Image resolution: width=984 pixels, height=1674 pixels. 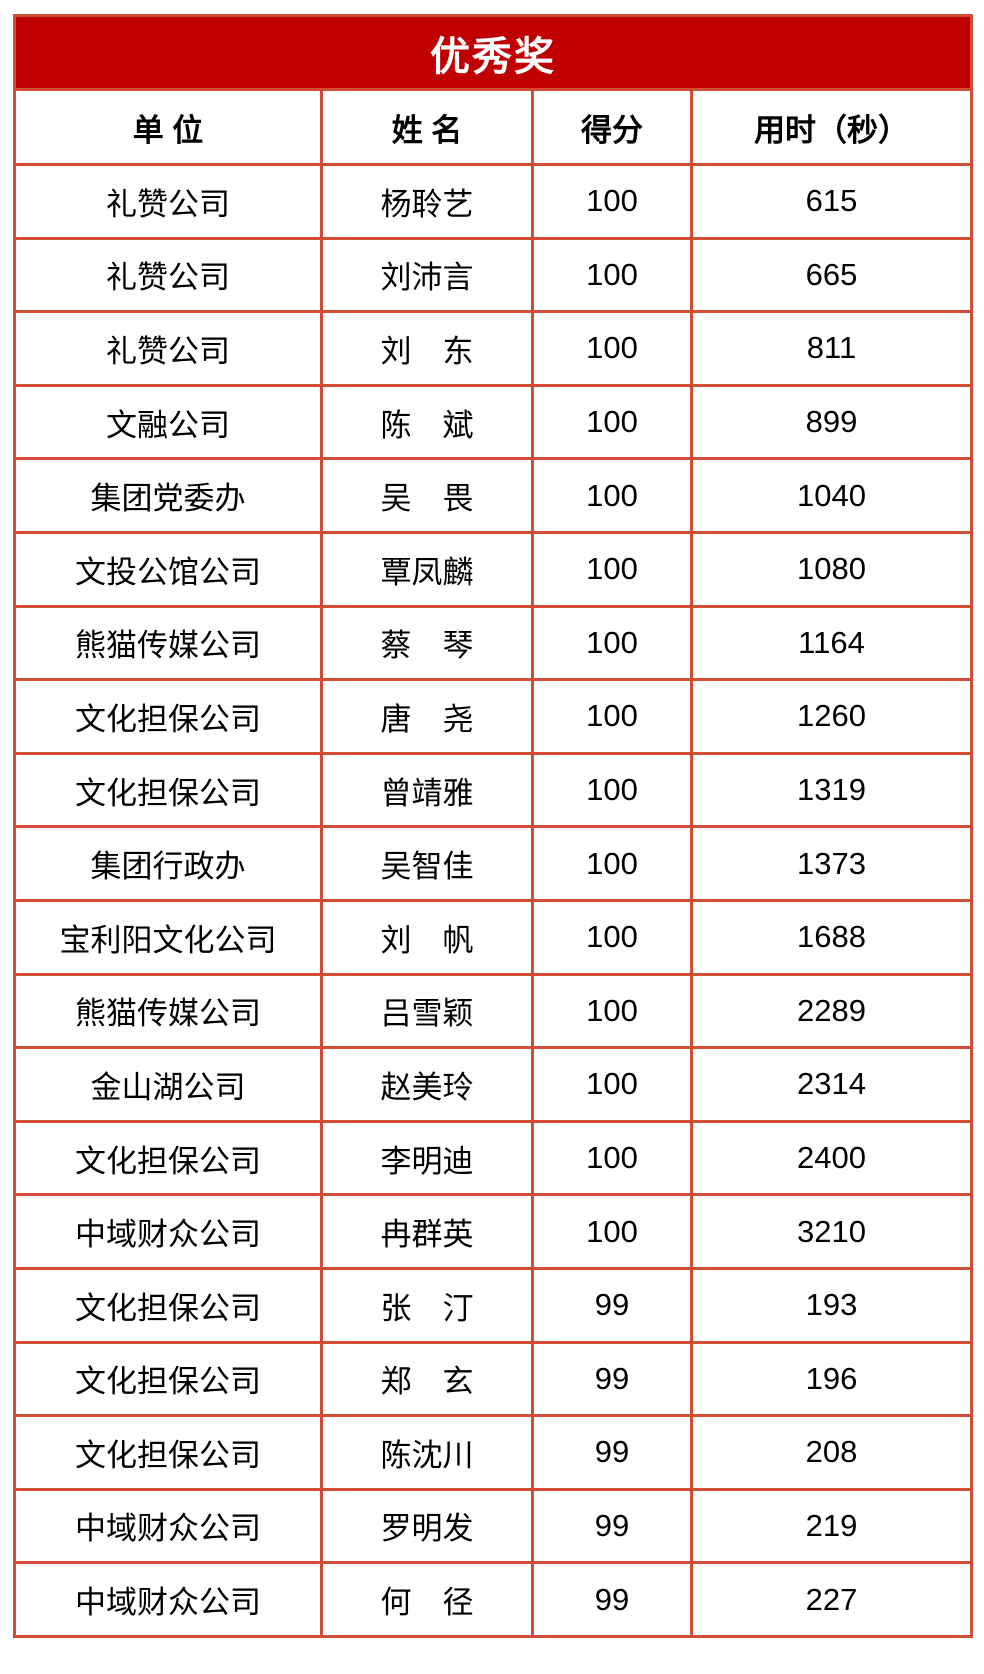 I want to click on table-row: 礼赞公司 刘沛言 100 665, so click(x=493, y=275).